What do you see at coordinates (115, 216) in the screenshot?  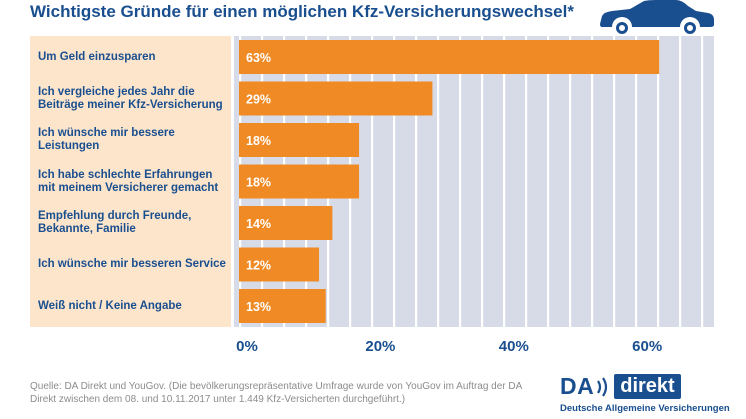 I see `category-label-line: Empfehlung durch Freunde,` at bounding box center [115, 216].